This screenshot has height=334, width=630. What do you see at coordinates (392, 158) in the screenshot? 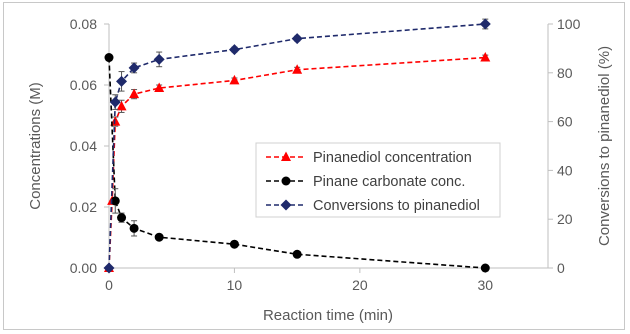
I see `legend-label: Pinanediol concentration` at bounding box center [392, 158].